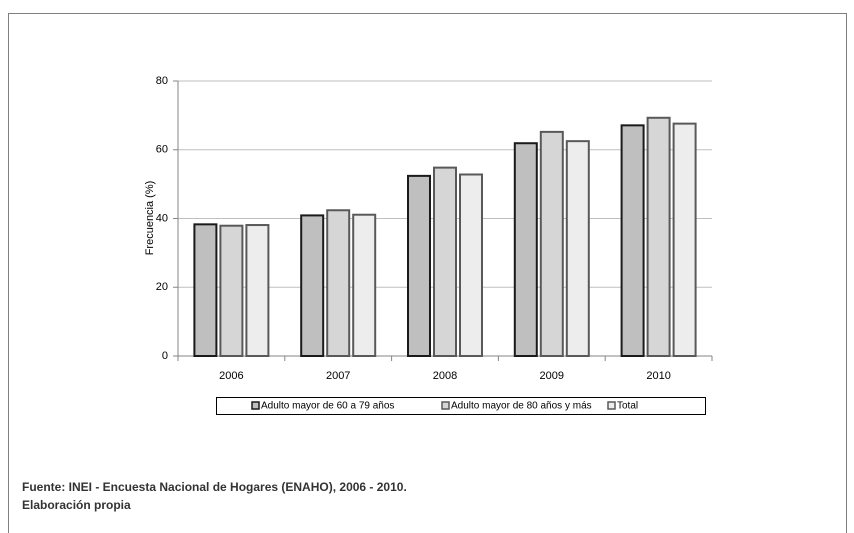  What do you see at coordinates (552, 376) in the screenshot?
I see `x-tick-label: 2009` at bounding box center [552, 376].